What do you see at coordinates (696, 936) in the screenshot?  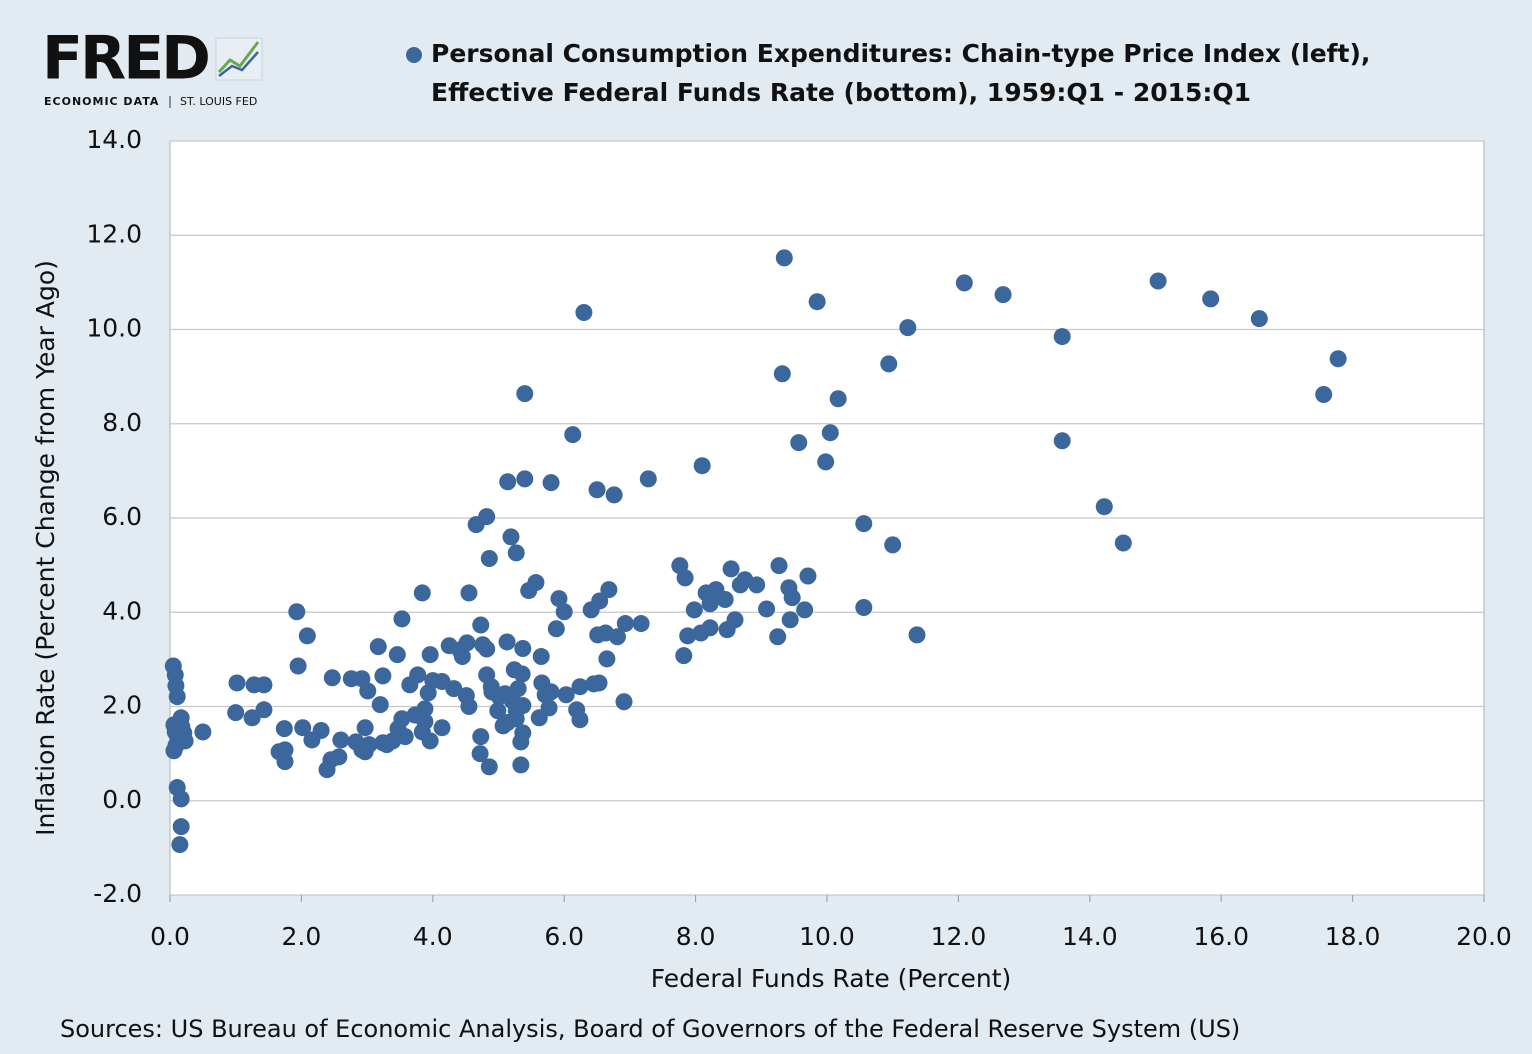 I see `x-tick-label: 8.0` at bounding box center [696, 936].